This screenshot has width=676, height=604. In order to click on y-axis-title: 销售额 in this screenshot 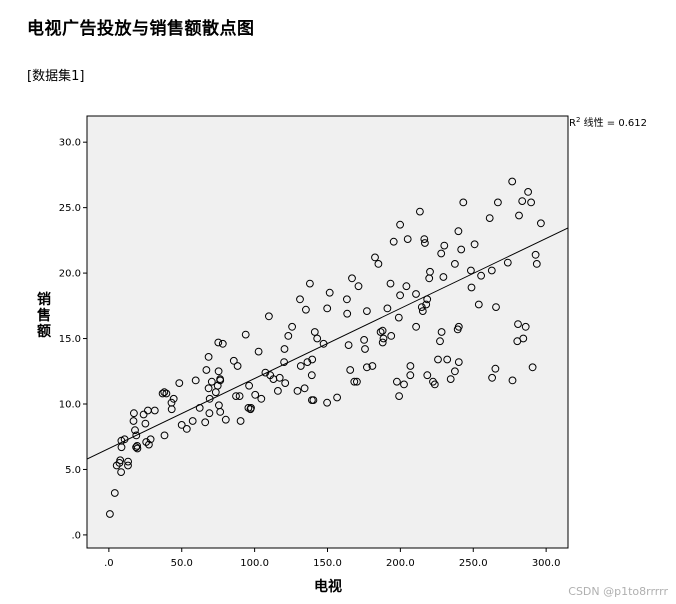, I will do `click(43, 315)`.